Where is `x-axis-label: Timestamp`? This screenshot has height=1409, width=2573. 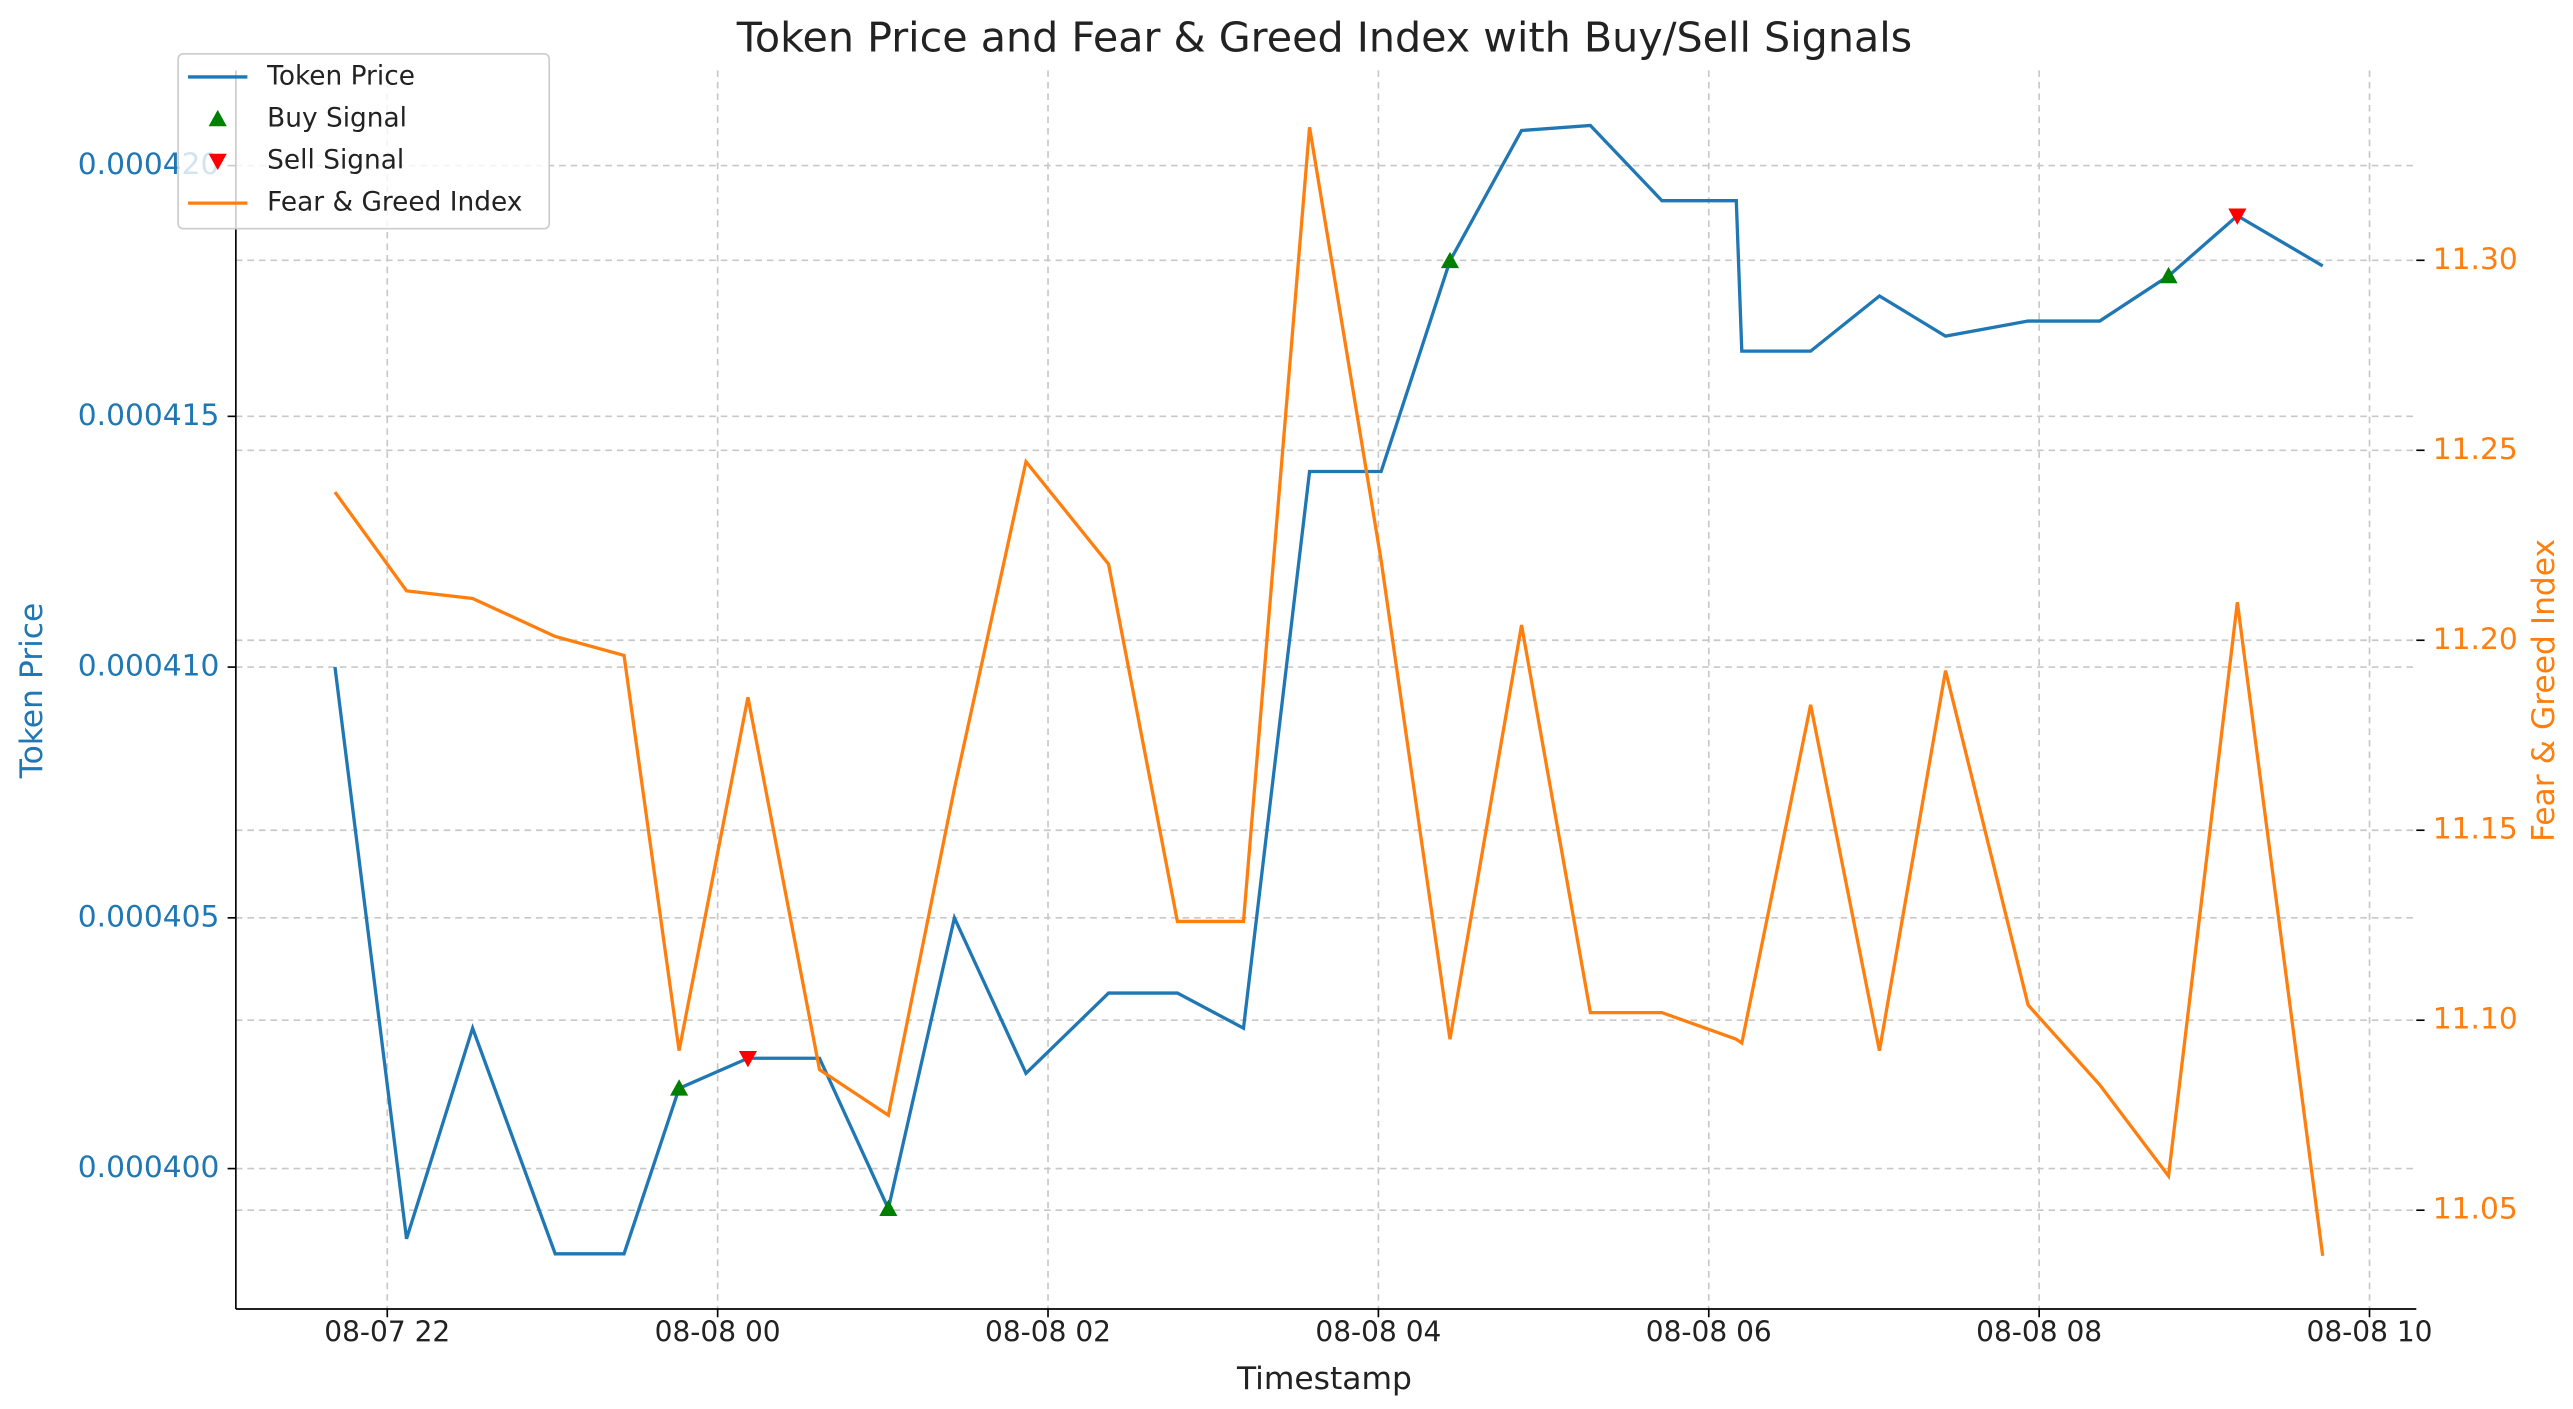 x-axis-label: Timestamp is located at coordinates (1324, 1379).